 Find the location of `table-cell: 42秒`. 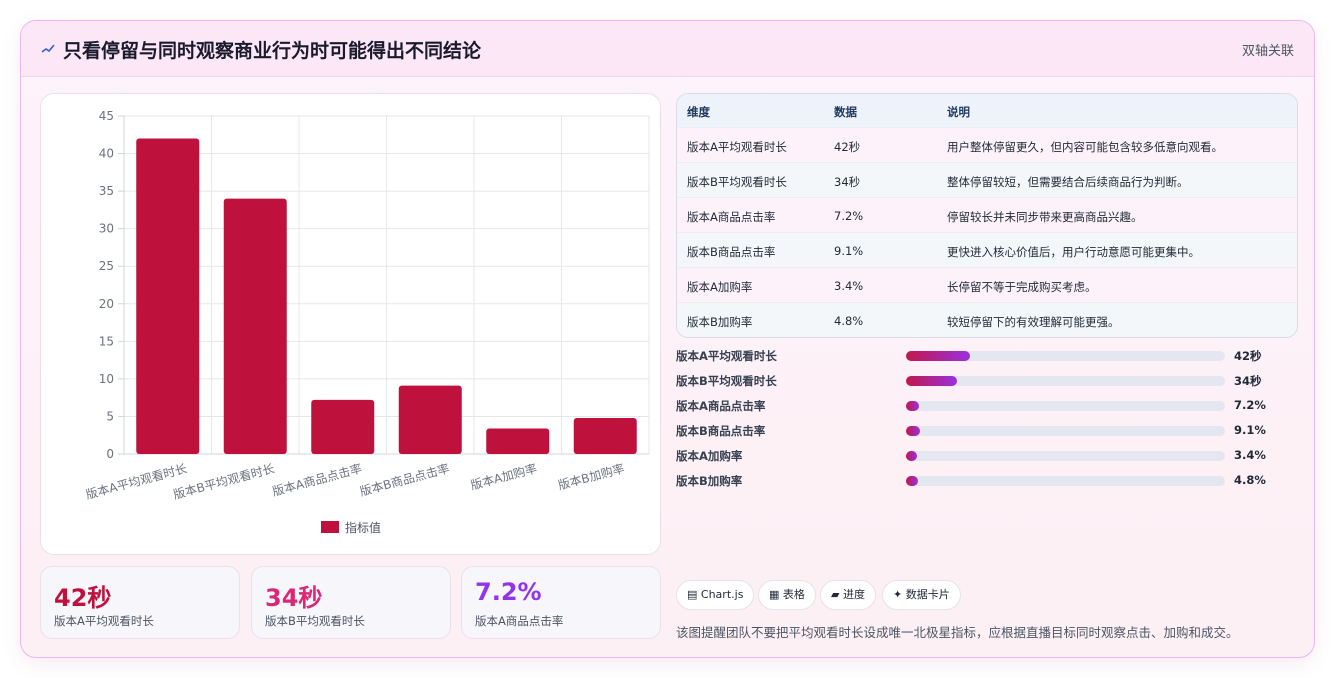

table-cell: 42秒 is located at coordinates (847, 147).